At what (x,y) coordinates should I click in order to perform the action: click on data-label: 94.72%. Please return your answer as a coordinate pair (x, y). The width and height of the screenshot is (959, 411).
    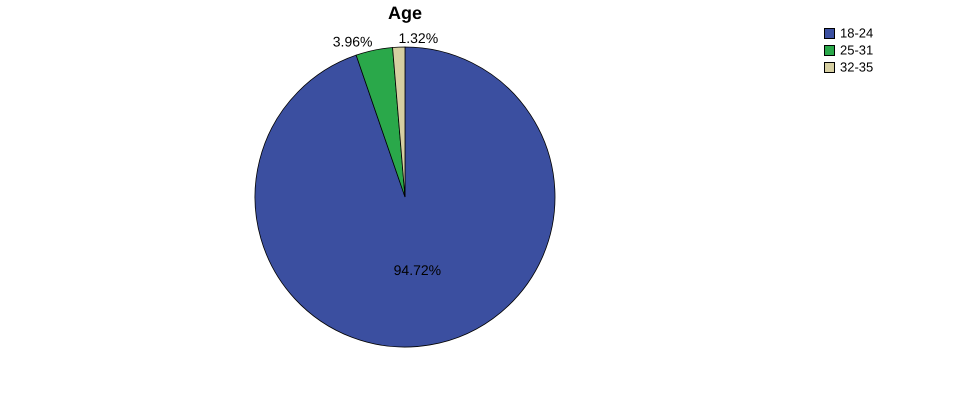
    Looking at the image, I should click on (418, 270).